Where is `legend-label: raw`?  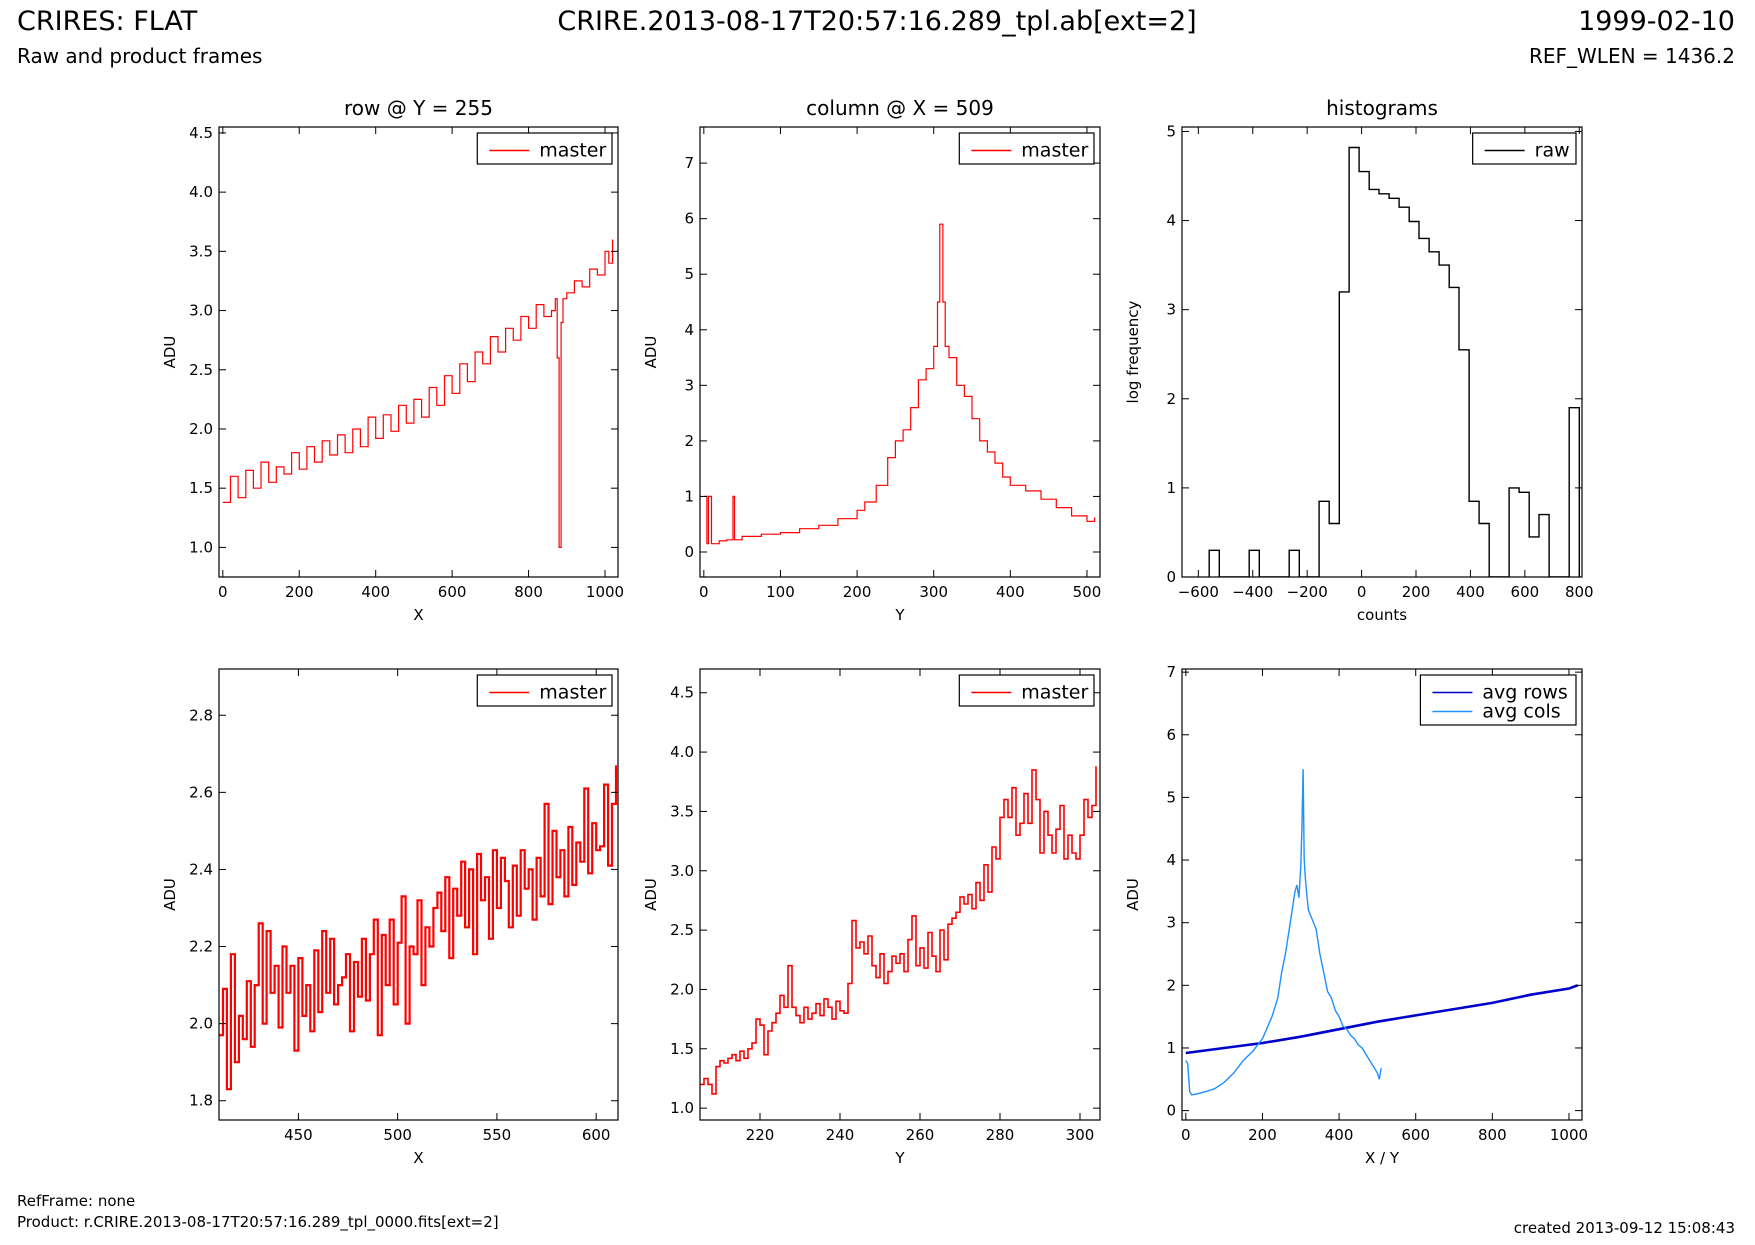 legend-label: raw is located at coordinates (1552, 151).